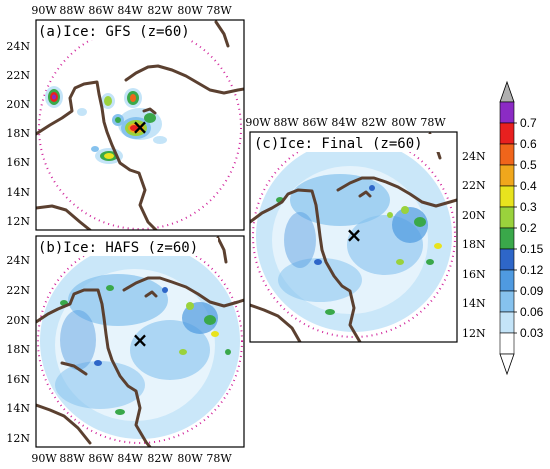  I want to click on colorbar-label: 0.6, so click(528, 144).